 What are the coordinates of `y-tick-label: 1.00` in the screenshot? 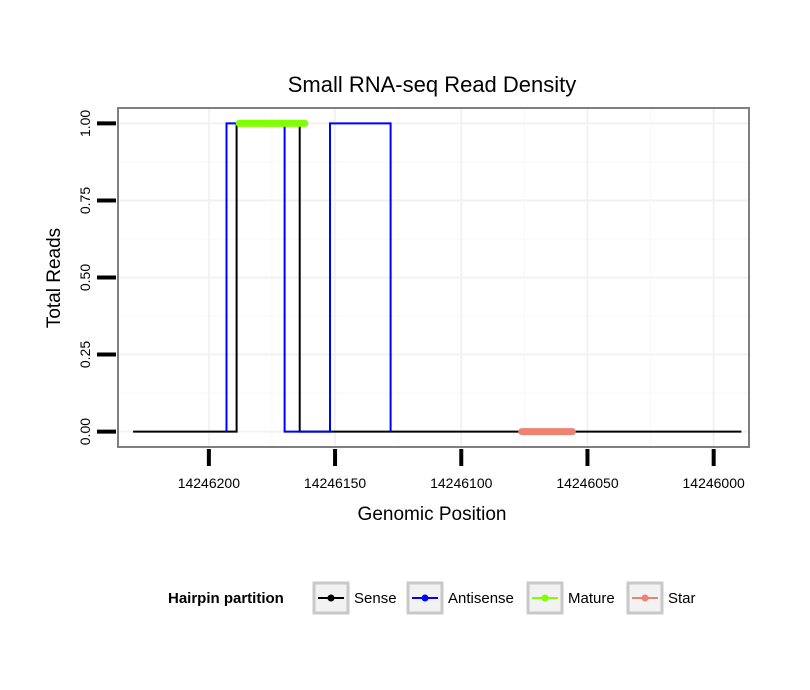 It's located at (85, 123).